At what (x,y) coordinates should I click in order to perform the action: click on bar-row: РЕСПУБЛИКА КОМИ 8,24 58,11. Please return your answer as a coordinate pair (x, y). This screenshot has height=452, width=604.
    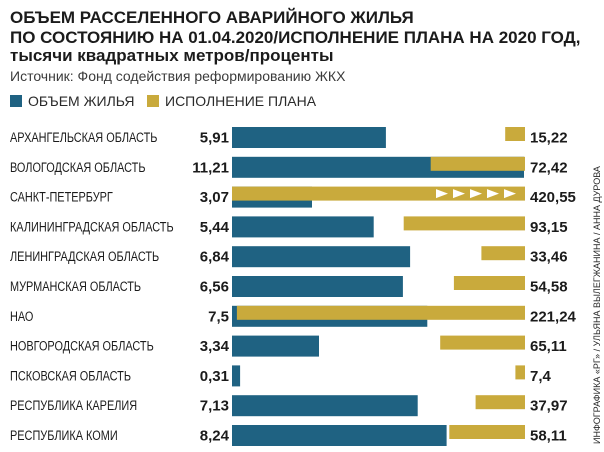
    Looking at the image, I should click on (288, 435).